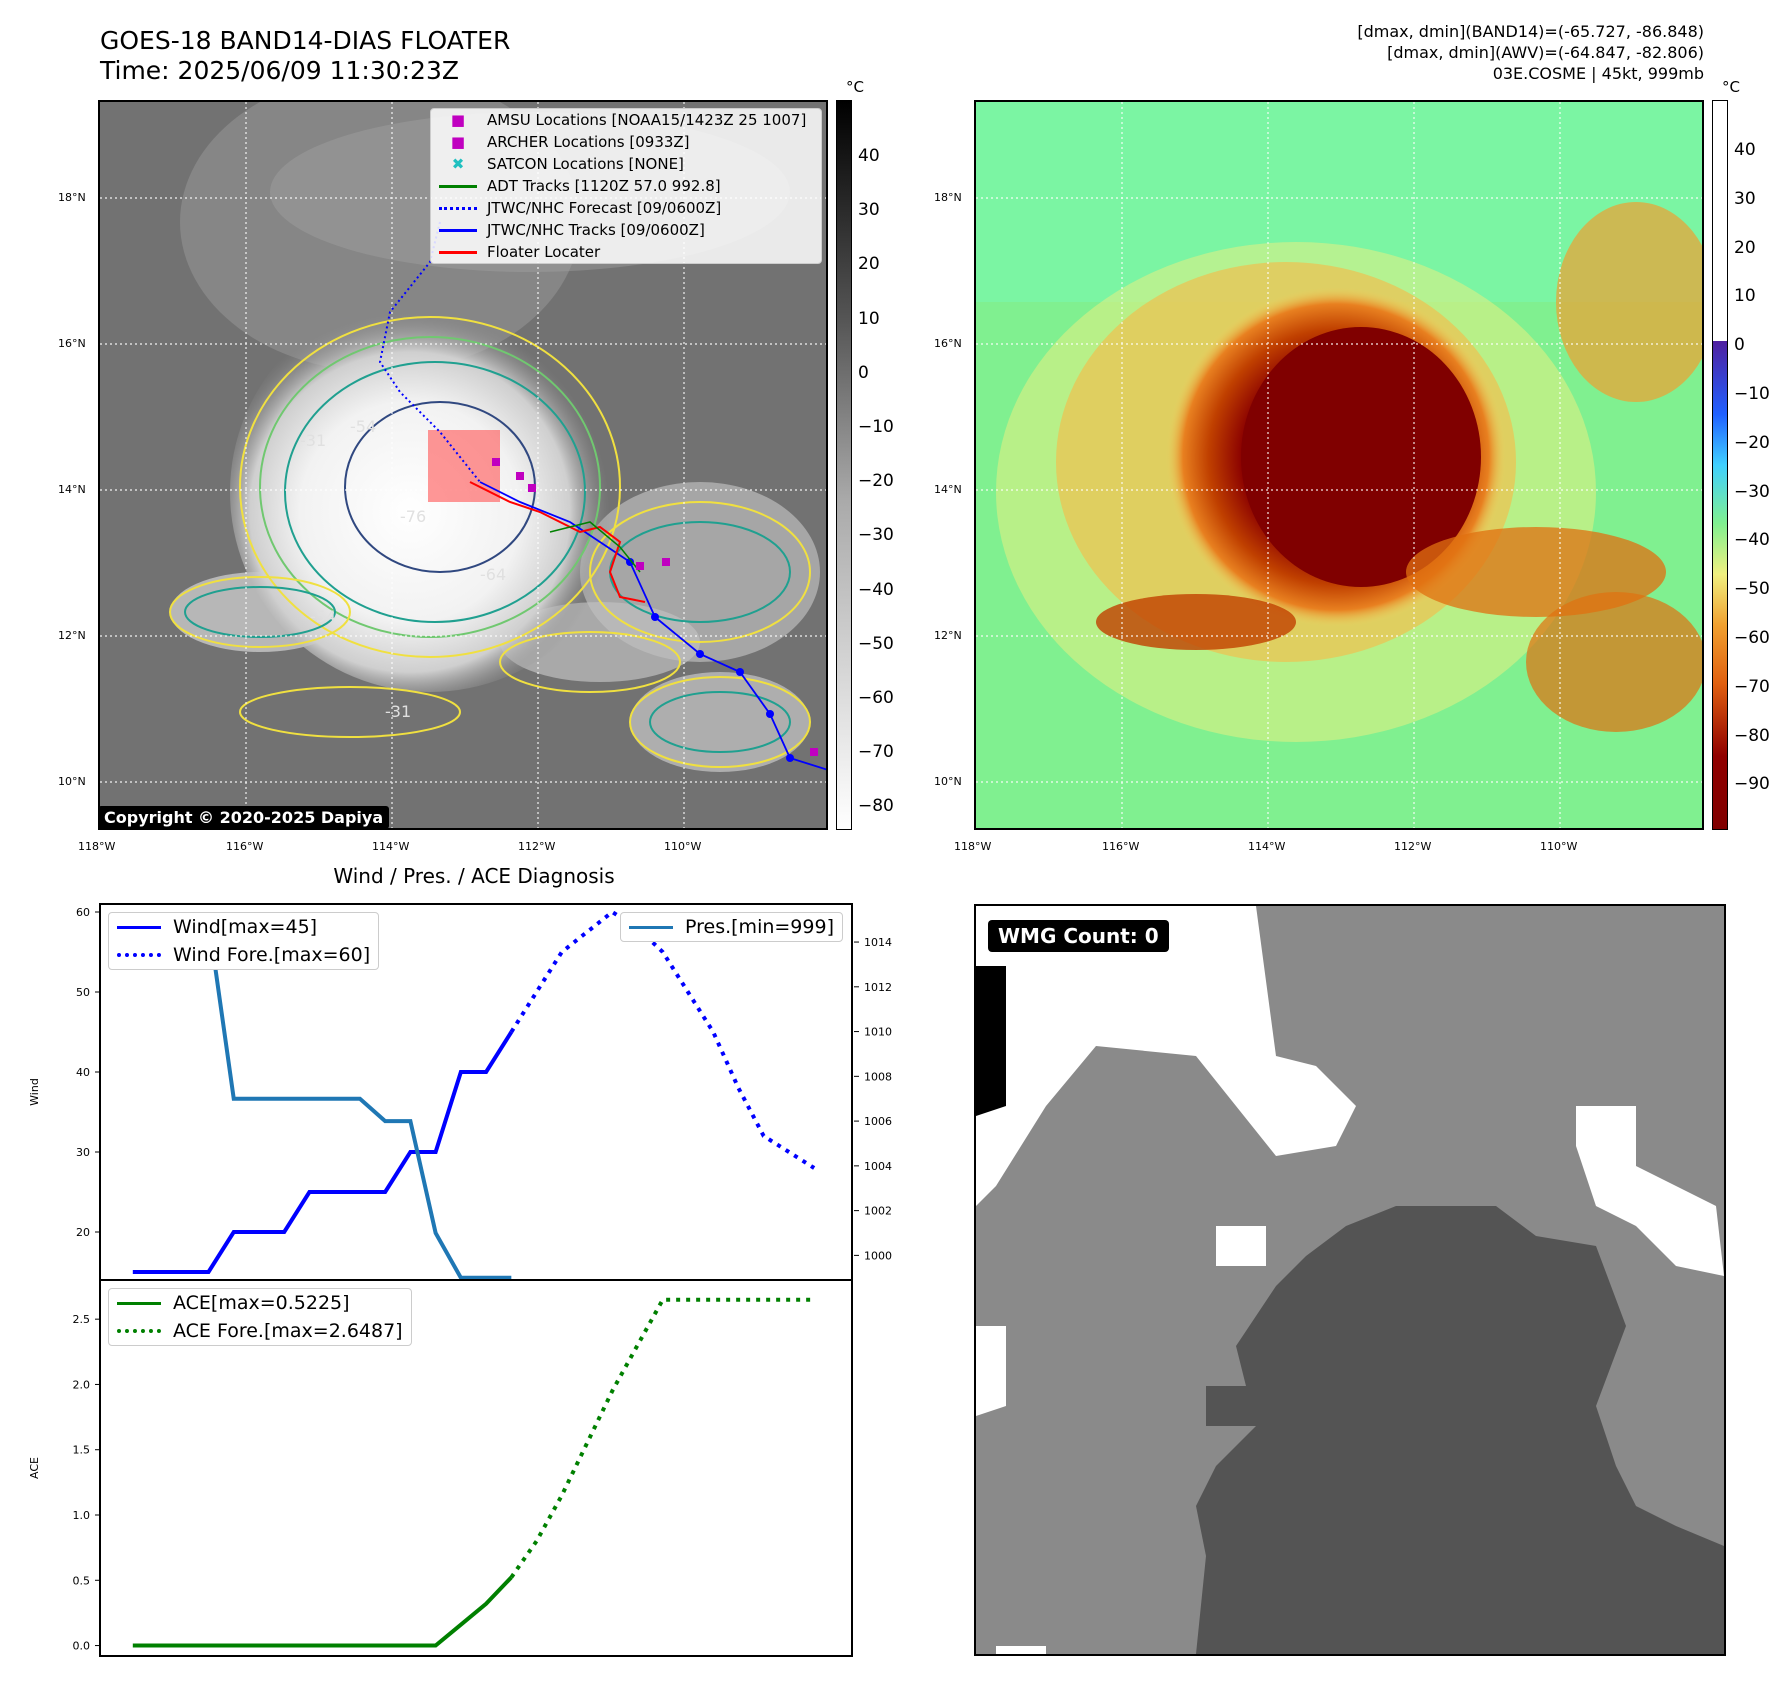 This screenshot has height=1690, width=1792. I want to click on awv-colorbar, so click(1720, 465).